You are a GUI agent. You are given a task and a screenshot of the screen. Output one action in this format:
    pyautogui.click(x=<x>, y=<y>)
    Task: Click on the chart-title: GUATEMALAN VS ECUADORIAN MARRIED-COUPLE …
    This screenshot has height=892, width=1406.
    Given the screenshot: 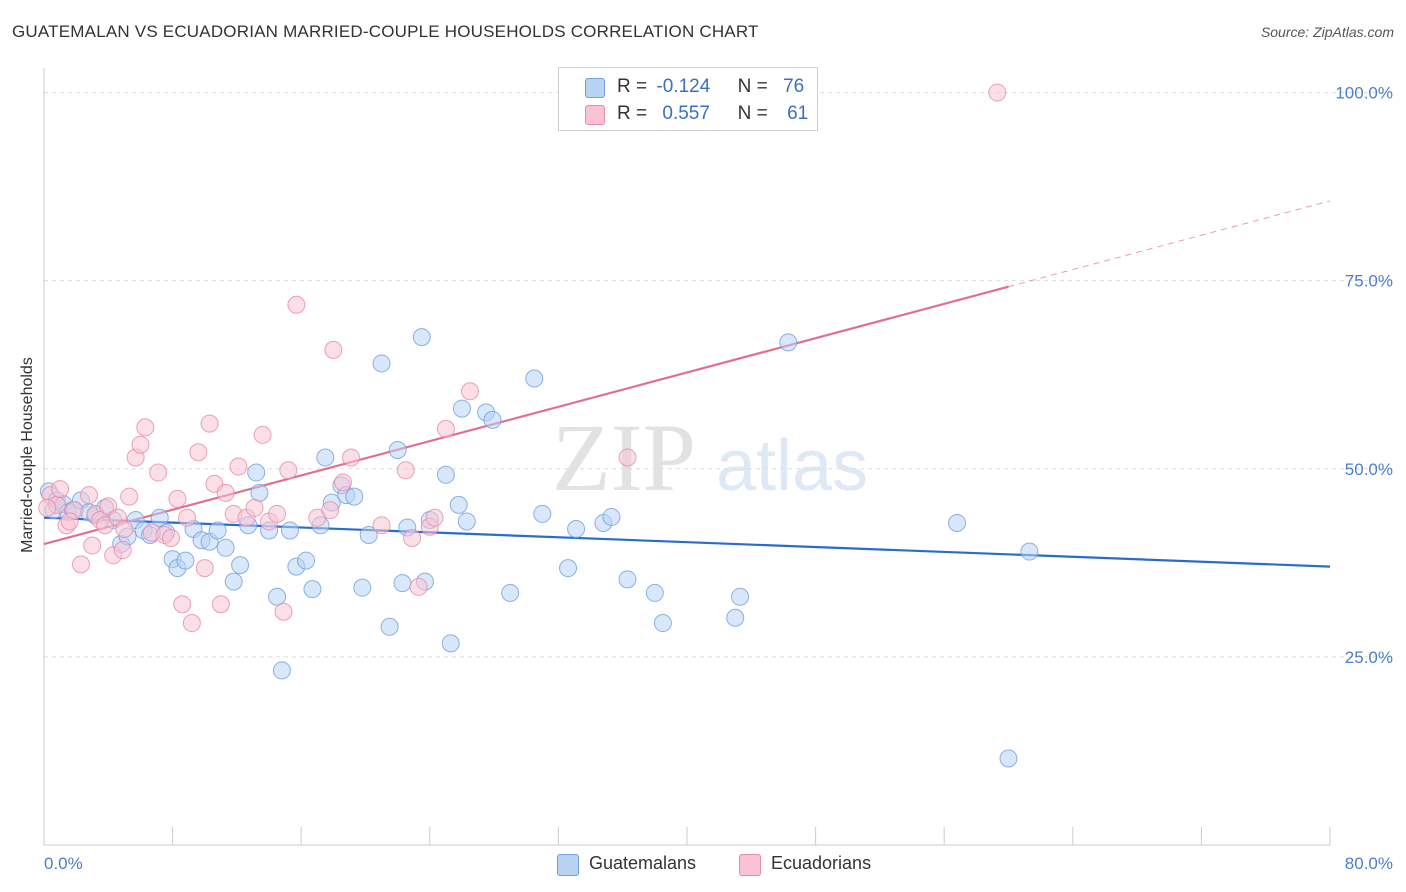 What is the action you would take?
    pyautogui.click(x=385, y=31)
    